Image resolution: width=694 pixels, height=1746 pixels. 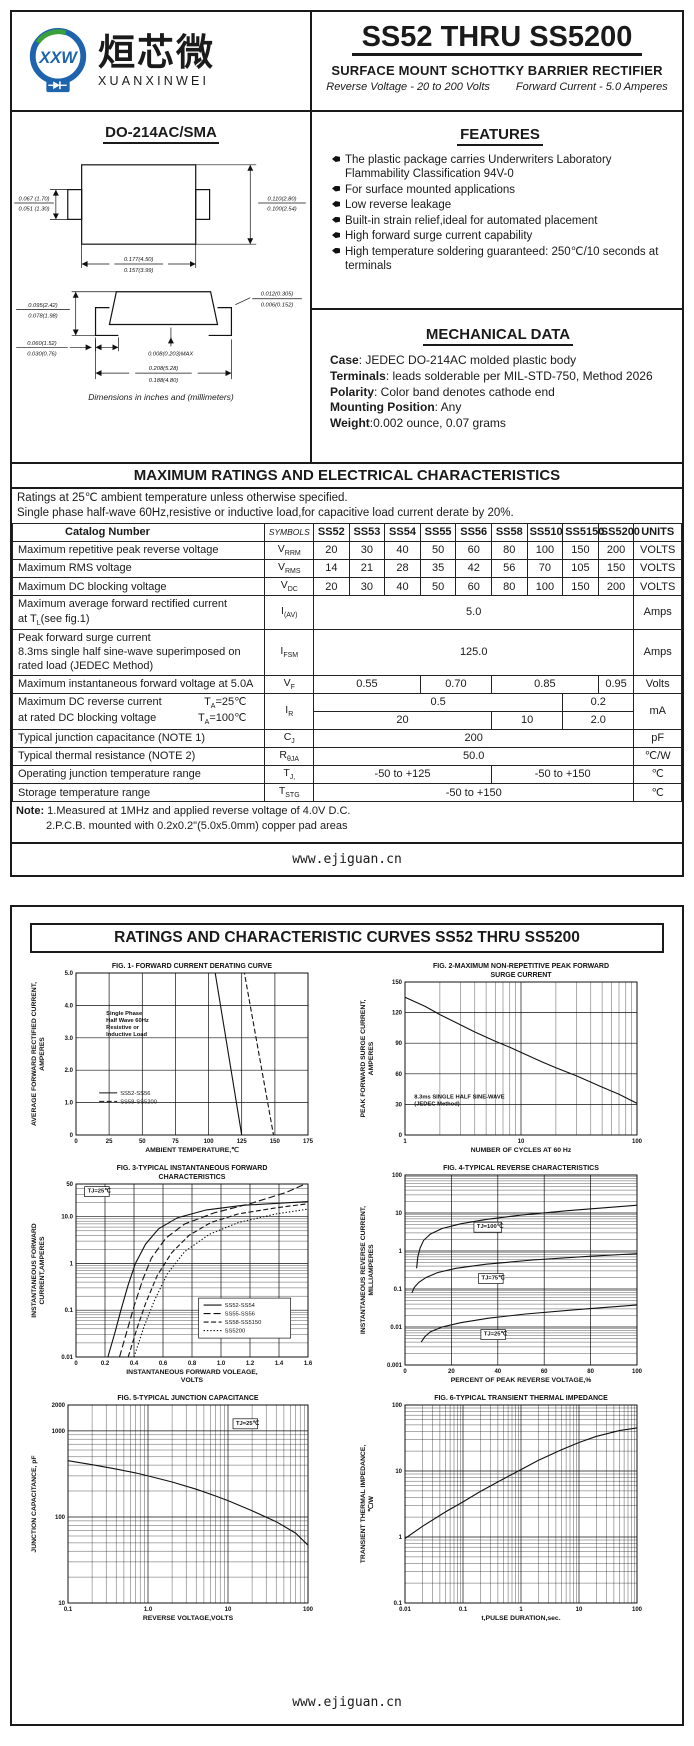 What do you see at coordinates (289, 532) in the screenshot?
I see `column-header: SYMBOLS` at bounding box center [289, 532].